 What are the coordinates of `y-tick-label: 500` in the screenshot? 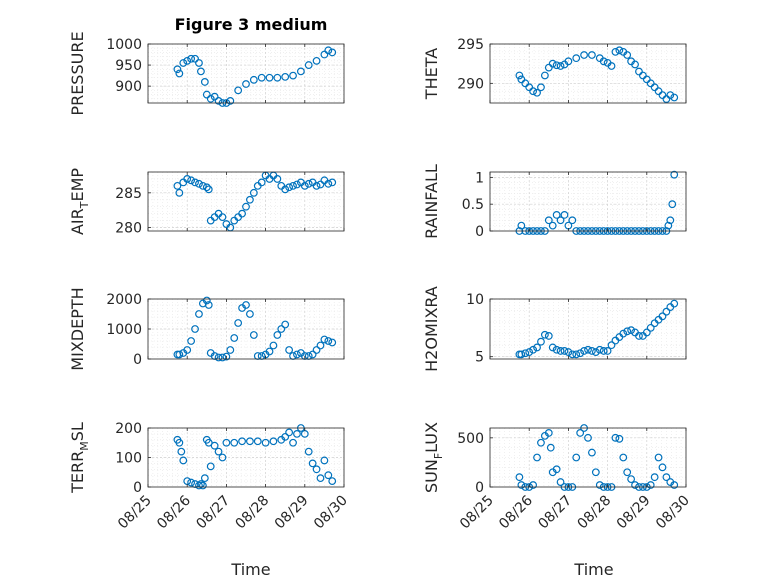 It's located at (470, 439).